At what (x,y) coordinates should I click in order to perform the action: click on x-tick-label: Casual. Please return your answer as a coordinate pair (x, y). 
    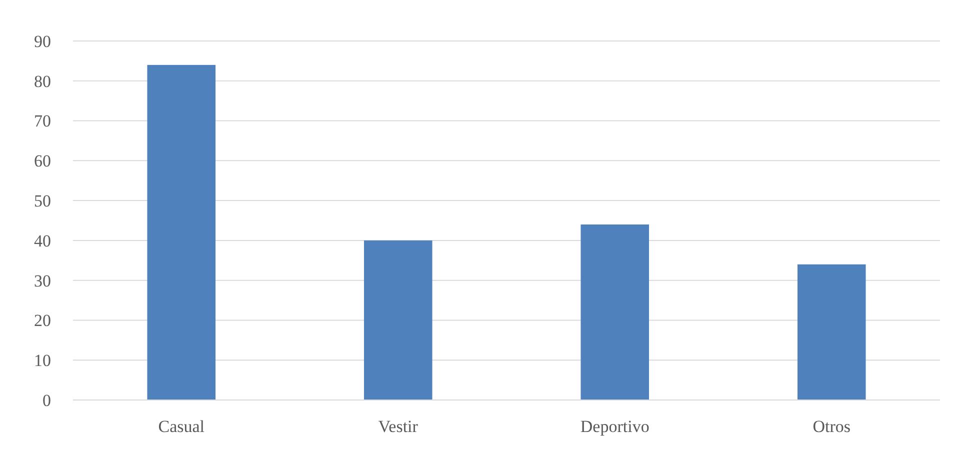
    Looking at the image, I should click on (181, 426).